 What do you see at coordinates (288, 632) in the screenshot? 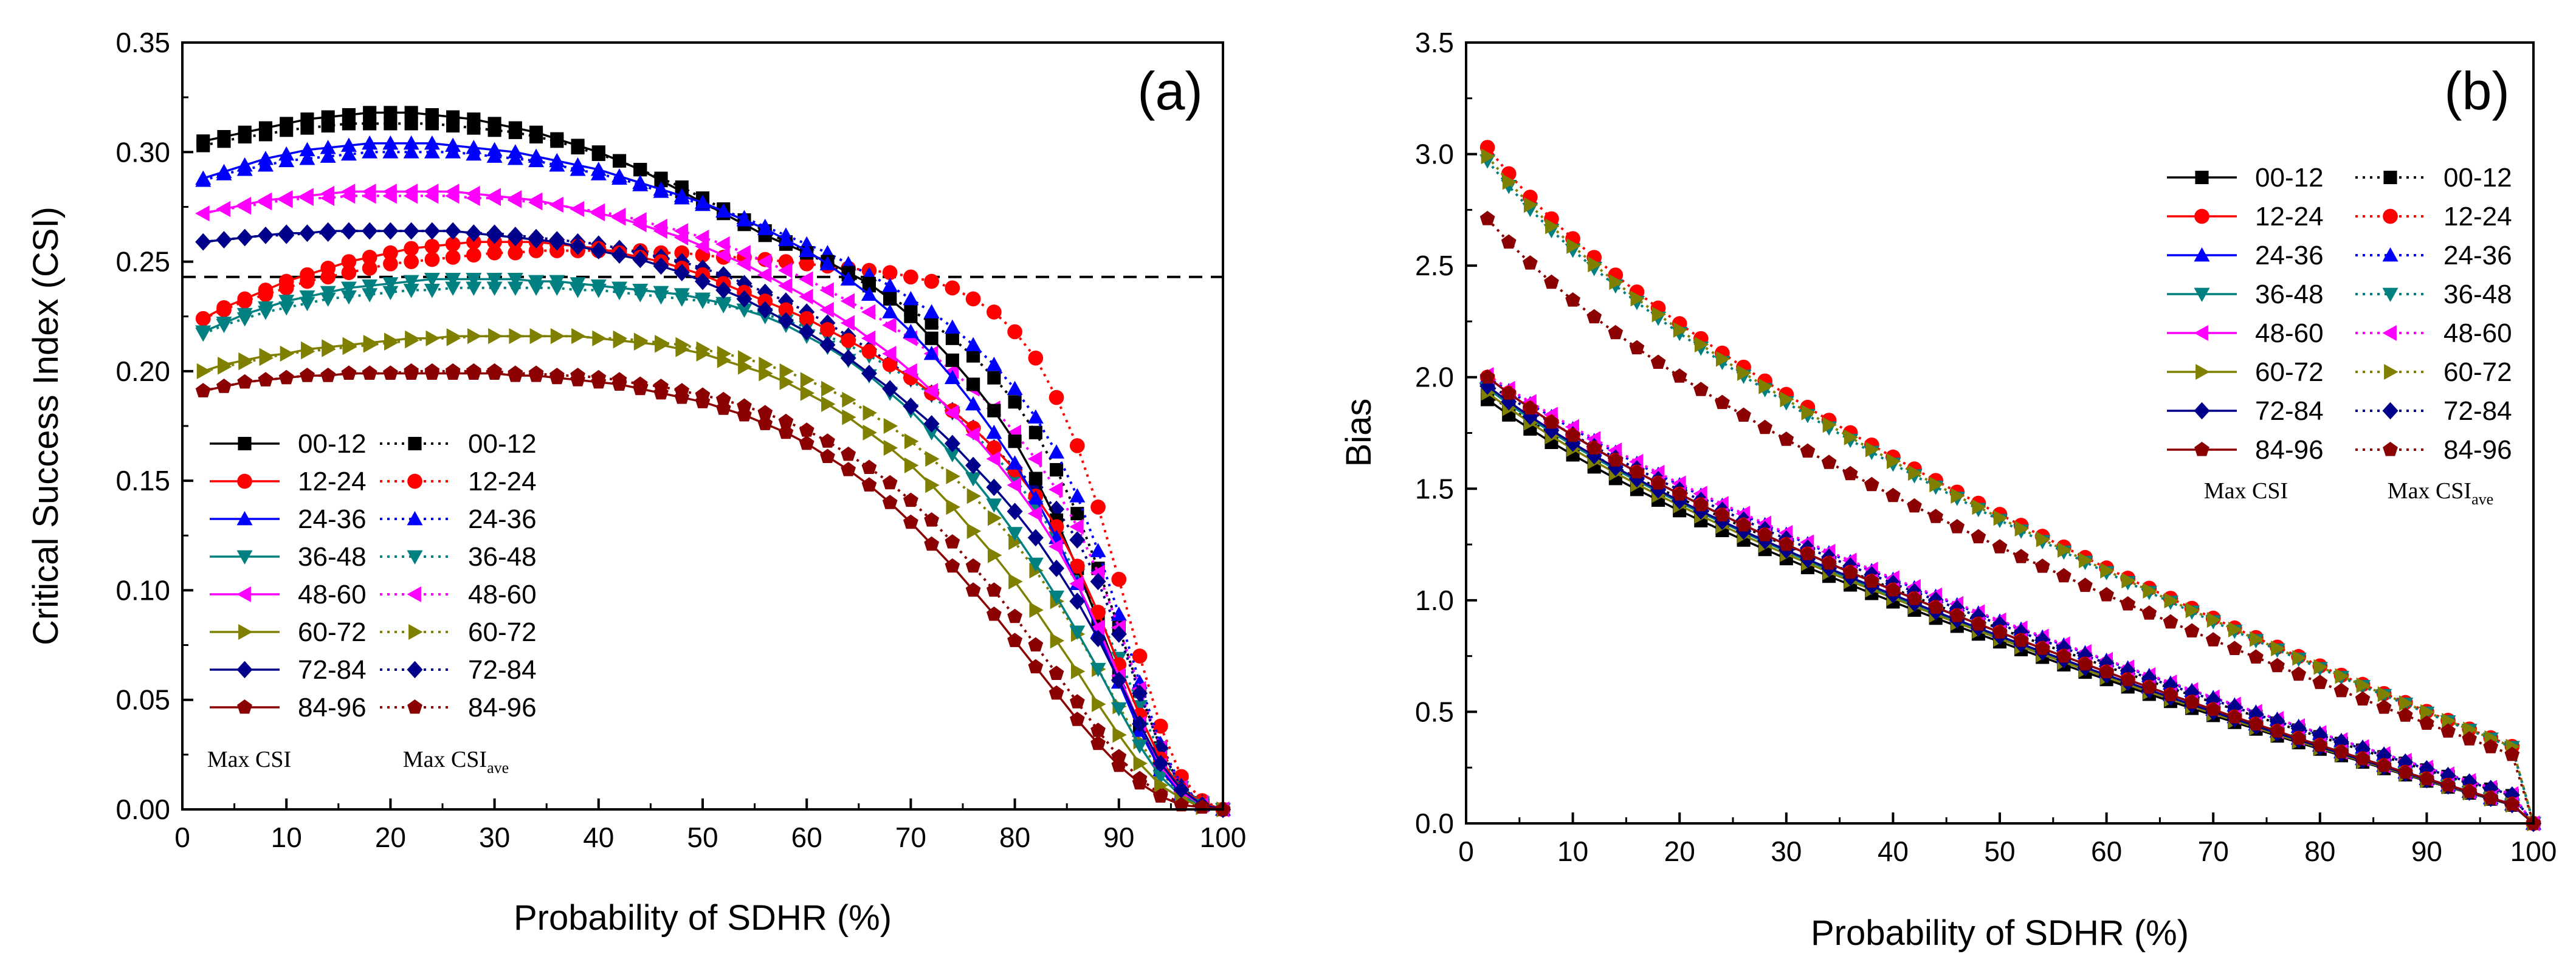
I see `legend-item-solid-60-72: 60-72` at bounding box center [288, 632].